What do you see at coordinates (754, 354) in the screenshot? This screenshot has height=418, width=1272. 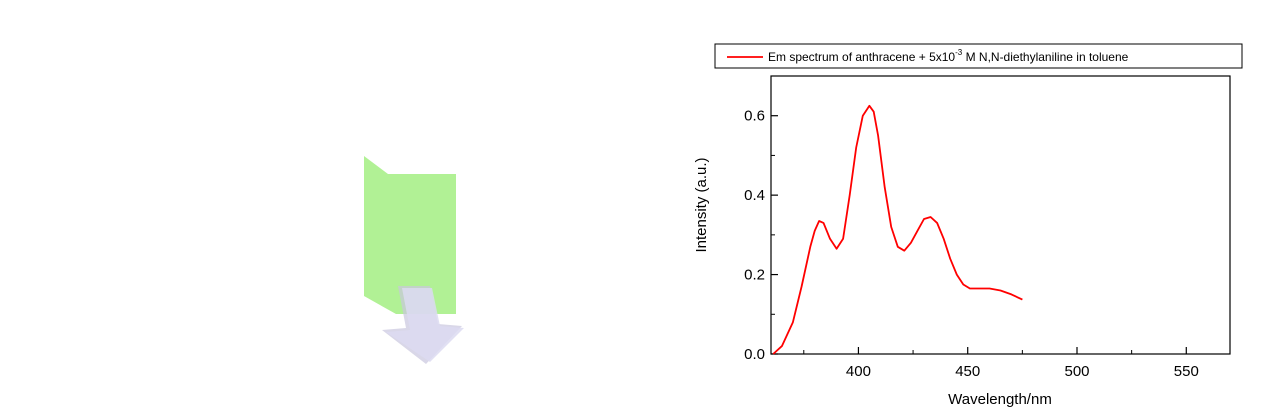 I see `y-tick-label: 0.0` at bounding box center [754, 354].